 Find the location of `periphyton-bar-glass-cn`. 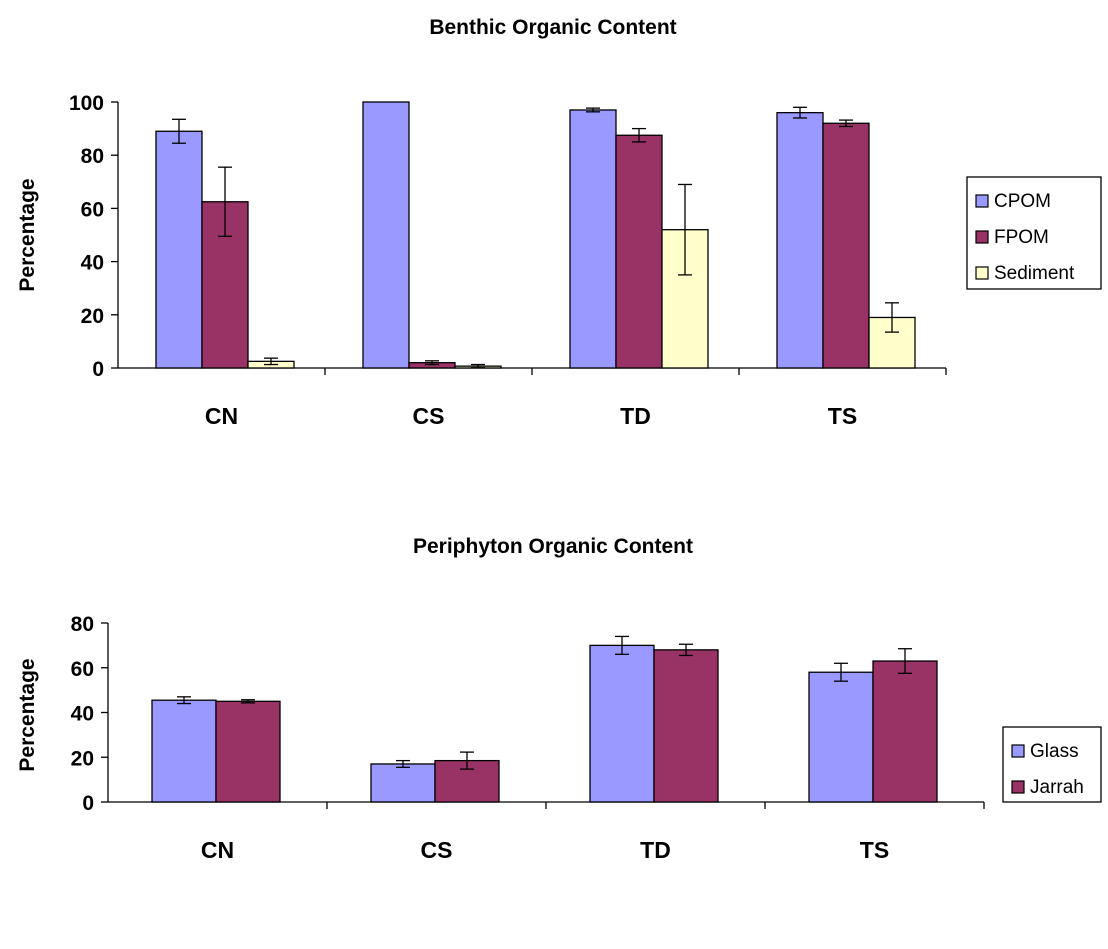

periphyton-bar-glass-cn is located at coordinates (184, 751).